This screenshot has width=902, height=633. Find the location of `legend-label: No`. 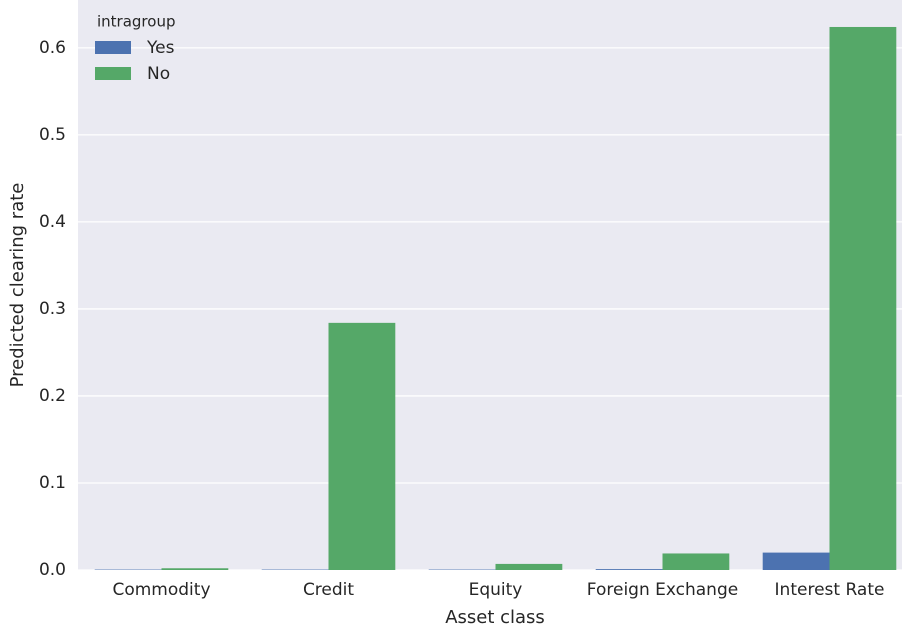

legend-label: No is located at coordinates (158, 74).